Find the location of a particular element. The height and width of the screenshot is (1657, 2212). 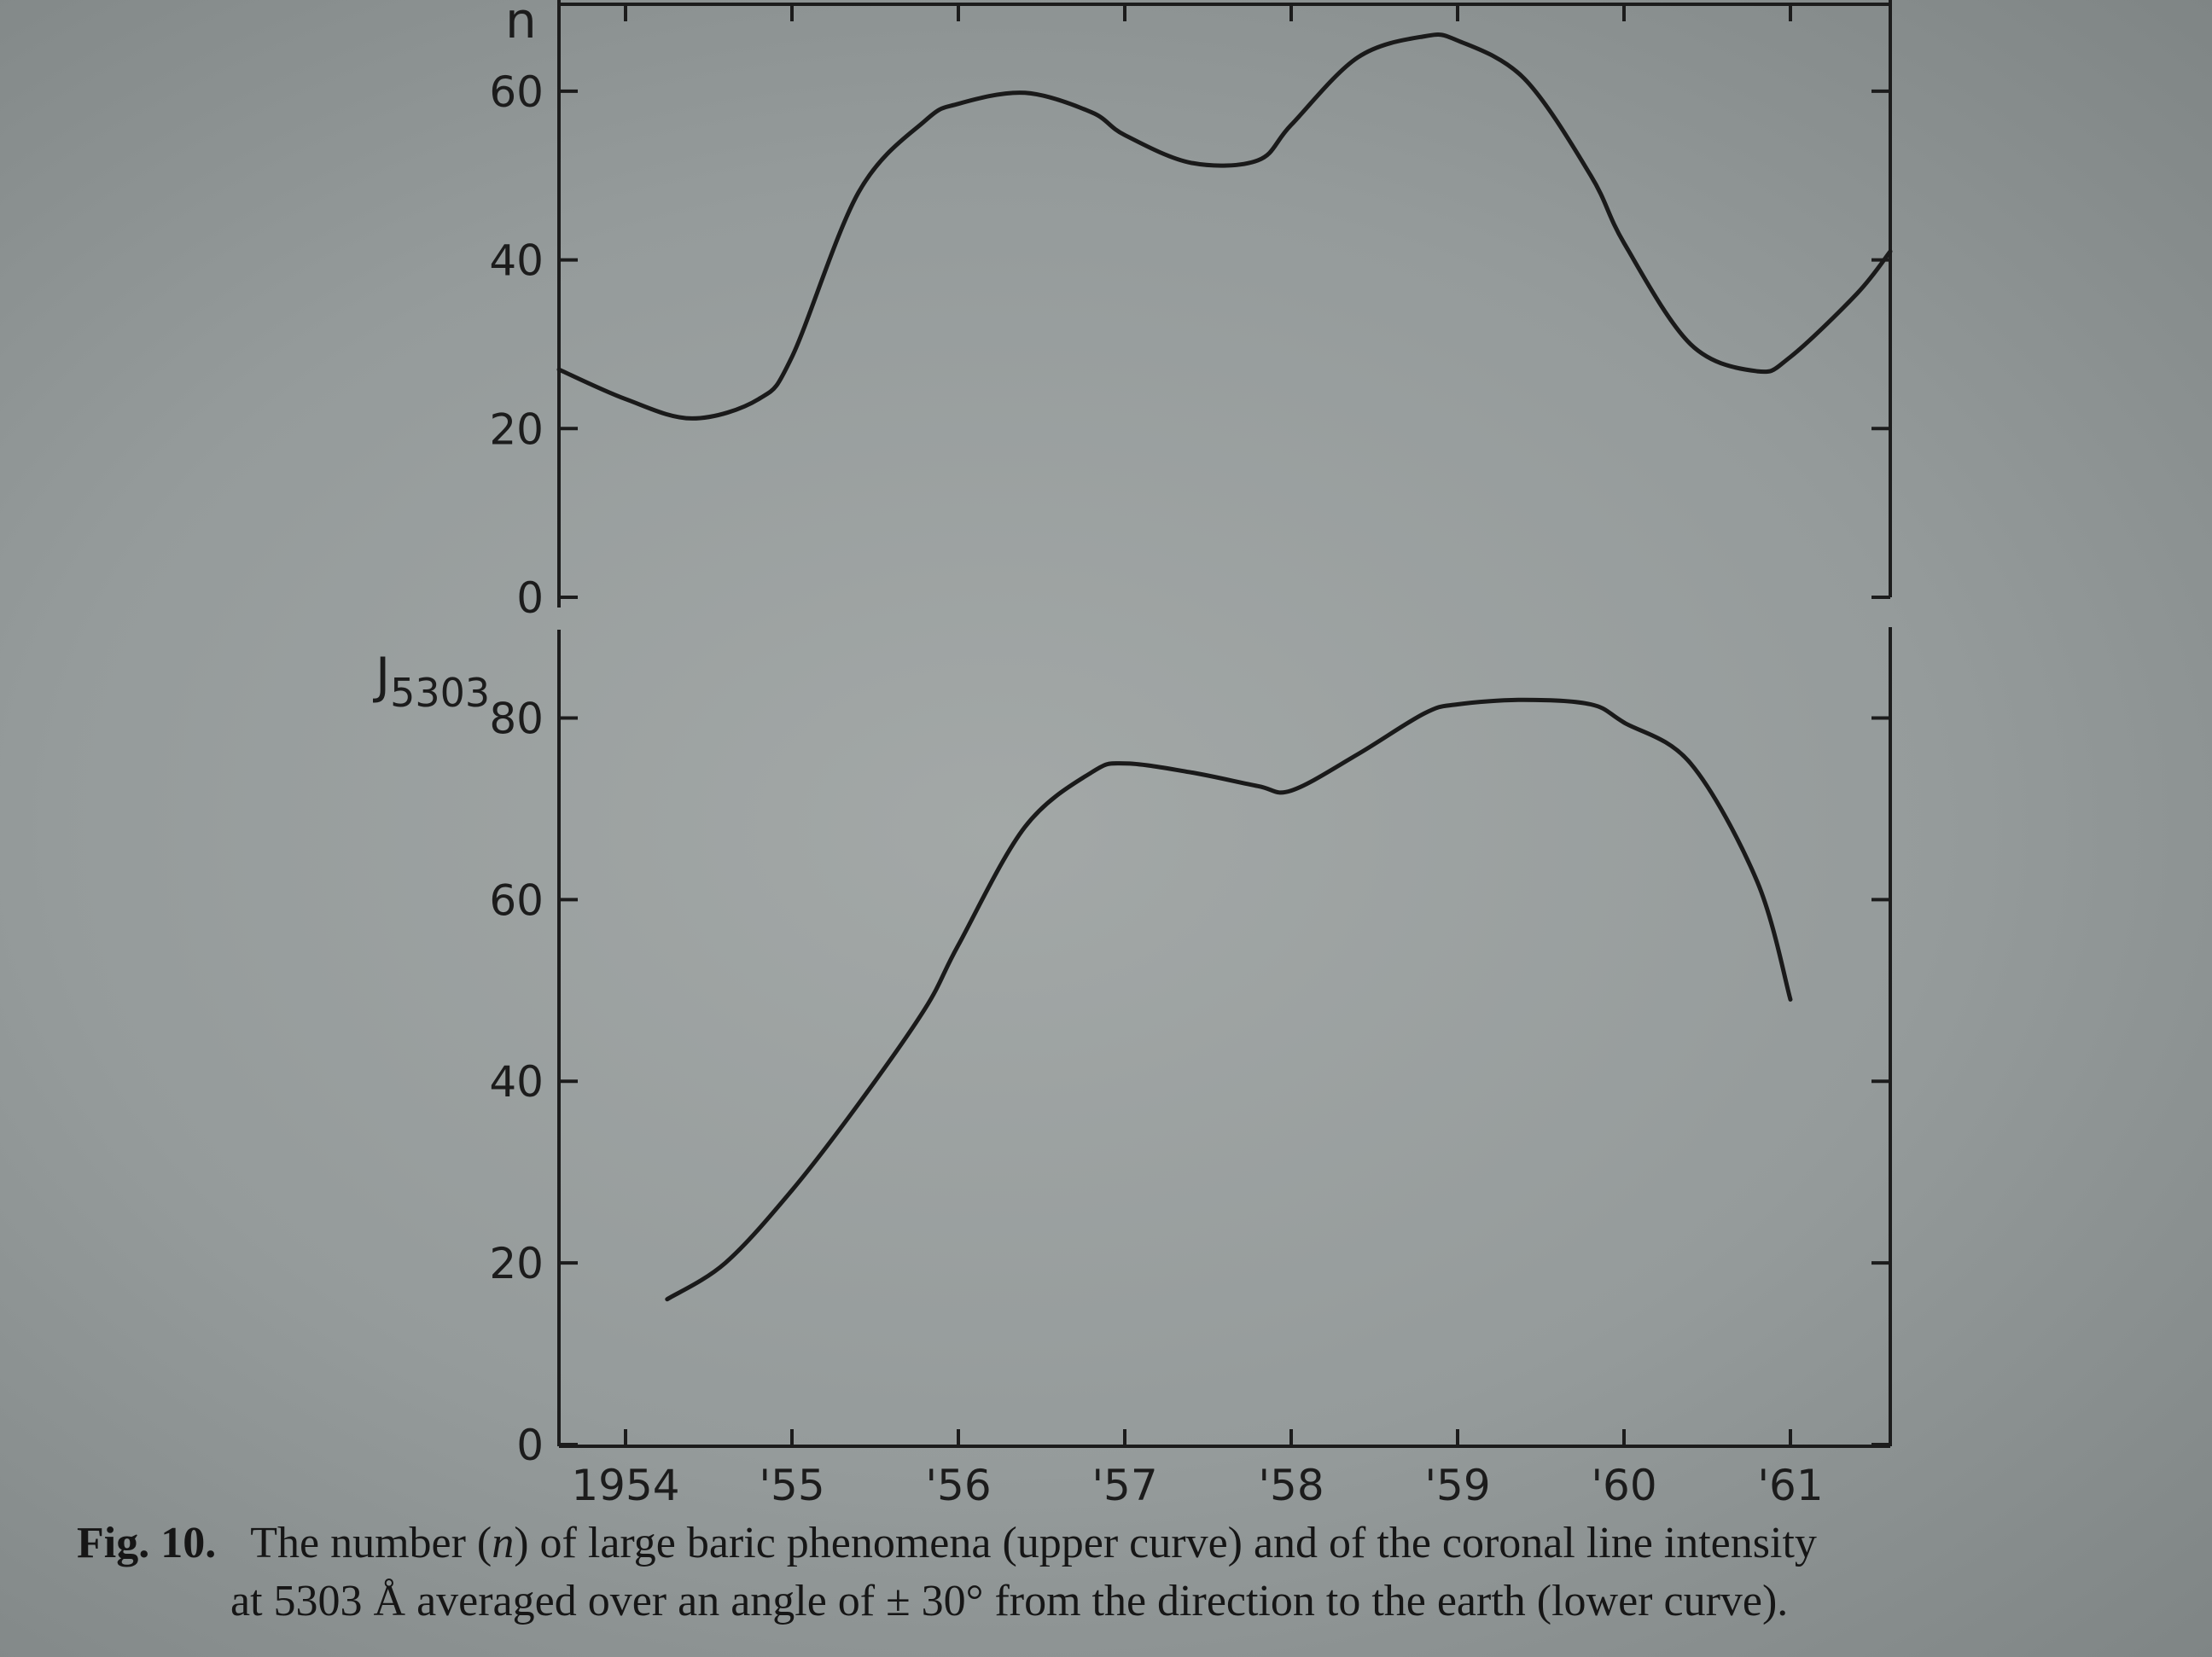

y-tick-label: 80 is located at coordinates (516, 719).